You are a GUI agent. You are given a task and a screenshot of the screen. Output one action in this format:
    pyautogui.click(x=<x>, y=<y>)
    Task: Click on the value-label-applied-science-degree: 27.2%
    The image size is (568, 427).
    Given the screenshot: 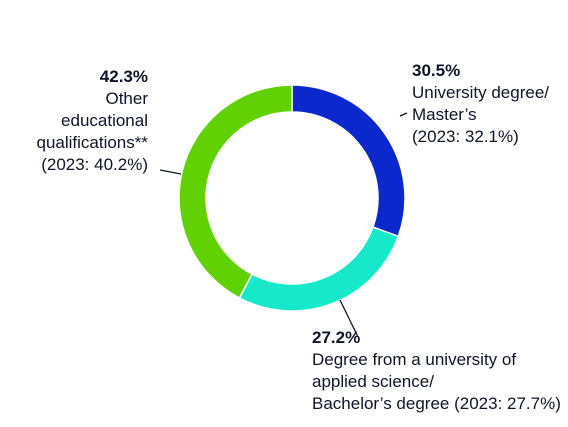 What is the action you would take?
    pyautogui.click(x=336, y=337)
    